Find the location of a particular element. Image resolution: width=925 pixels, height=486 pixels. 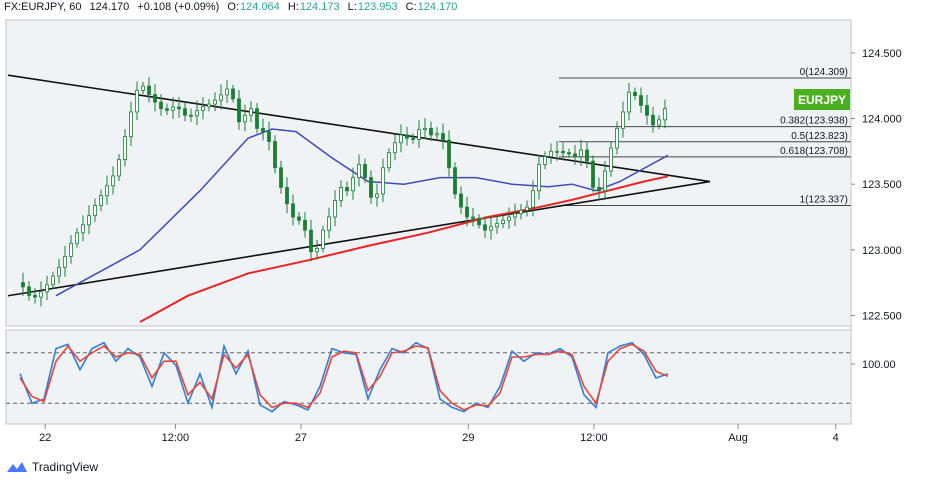

high-value: 124.173 is located at coordinates (319, 7).